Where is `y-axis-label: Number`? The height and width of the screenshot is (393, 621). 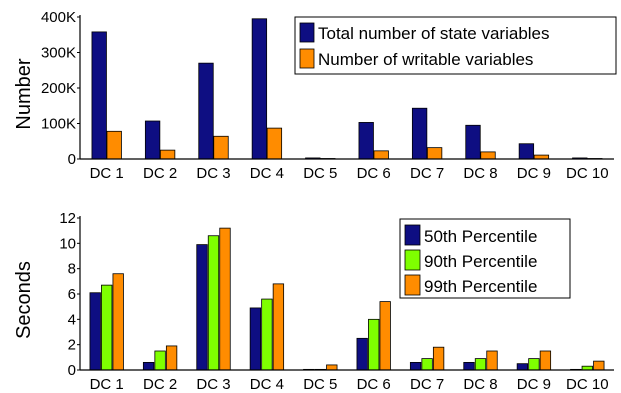
y-axis-label: Number is located at coordinates (24, 93).